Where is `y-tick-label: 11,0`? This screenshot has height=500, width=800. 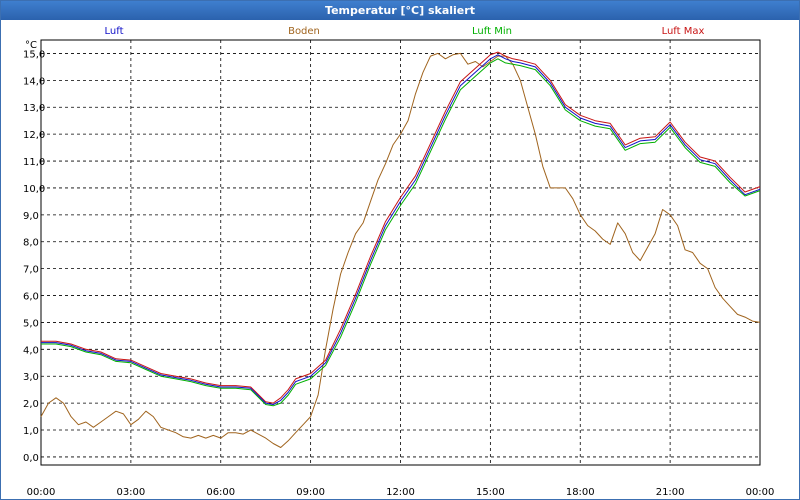 y-tick-label: 11,0 is located at coordinates (34, 162).